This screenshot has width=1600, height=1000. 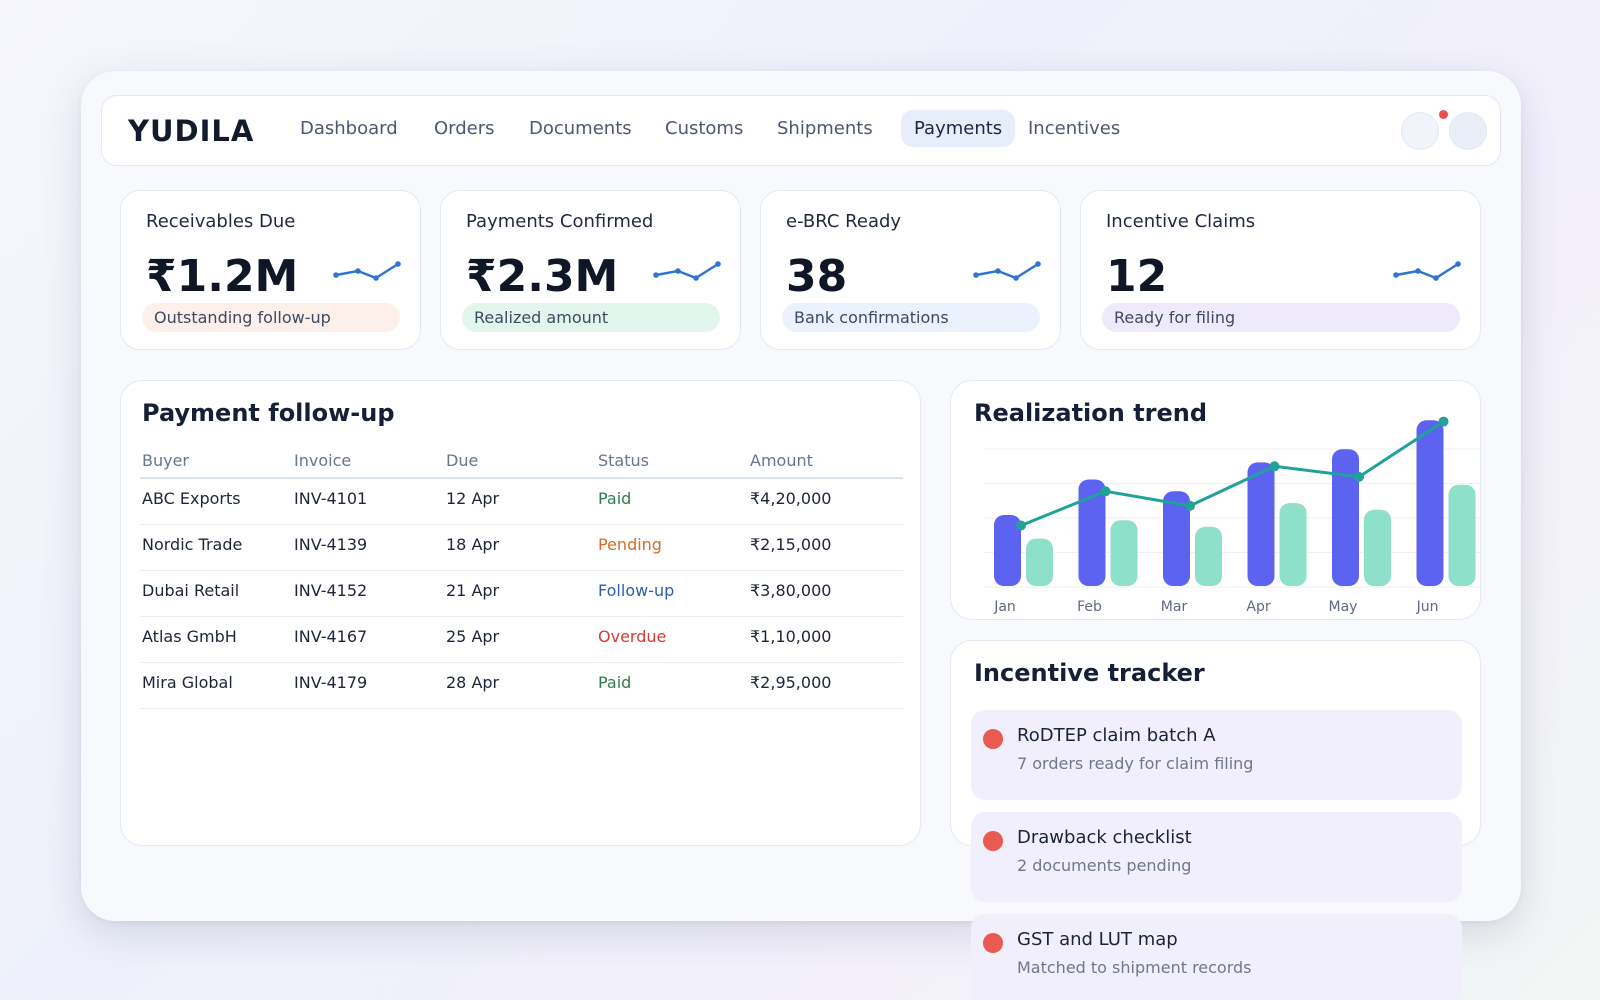 I want to click on x-tick-label: Jun, so click(x=1427, y=607).